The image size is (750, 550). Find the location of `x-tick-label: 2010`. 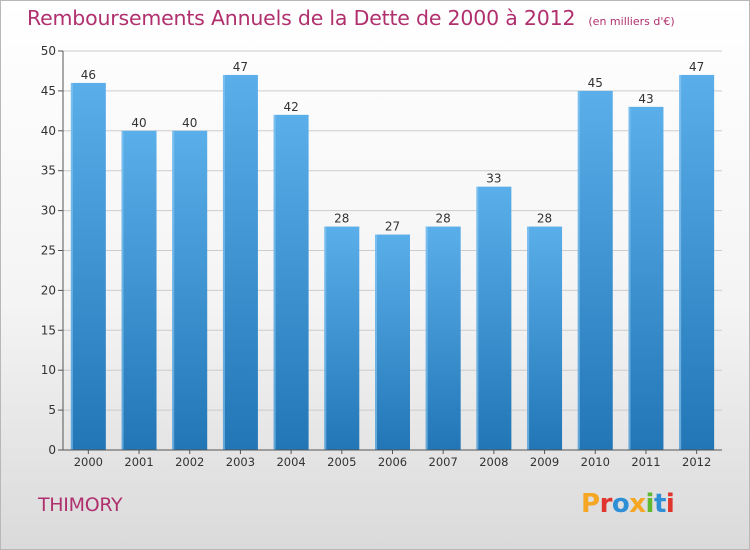

x-tick-label: 2010 is located at coordinates (595, 462).